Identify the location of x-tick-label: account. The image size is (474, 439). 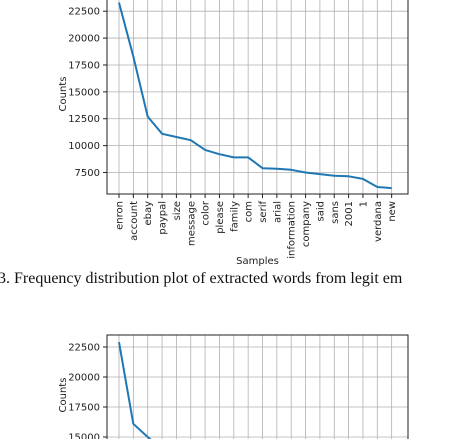
(134, 221).